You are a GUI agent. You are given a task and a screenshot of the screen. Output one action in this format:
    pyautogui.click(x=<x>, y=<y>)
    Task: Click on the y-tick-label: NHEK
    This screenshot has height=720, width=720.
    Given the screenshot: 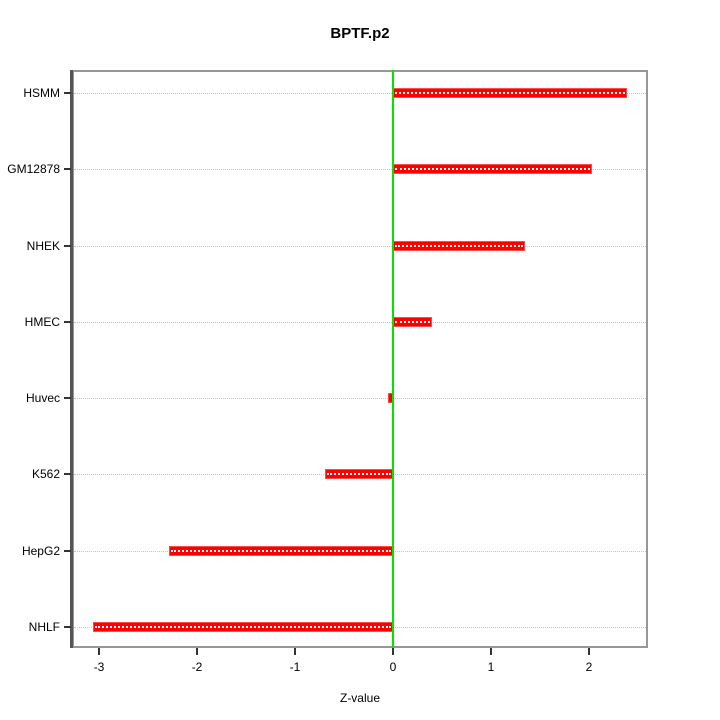 What is the action you would take?
    pyautogui.click(x=43, y=245)
    